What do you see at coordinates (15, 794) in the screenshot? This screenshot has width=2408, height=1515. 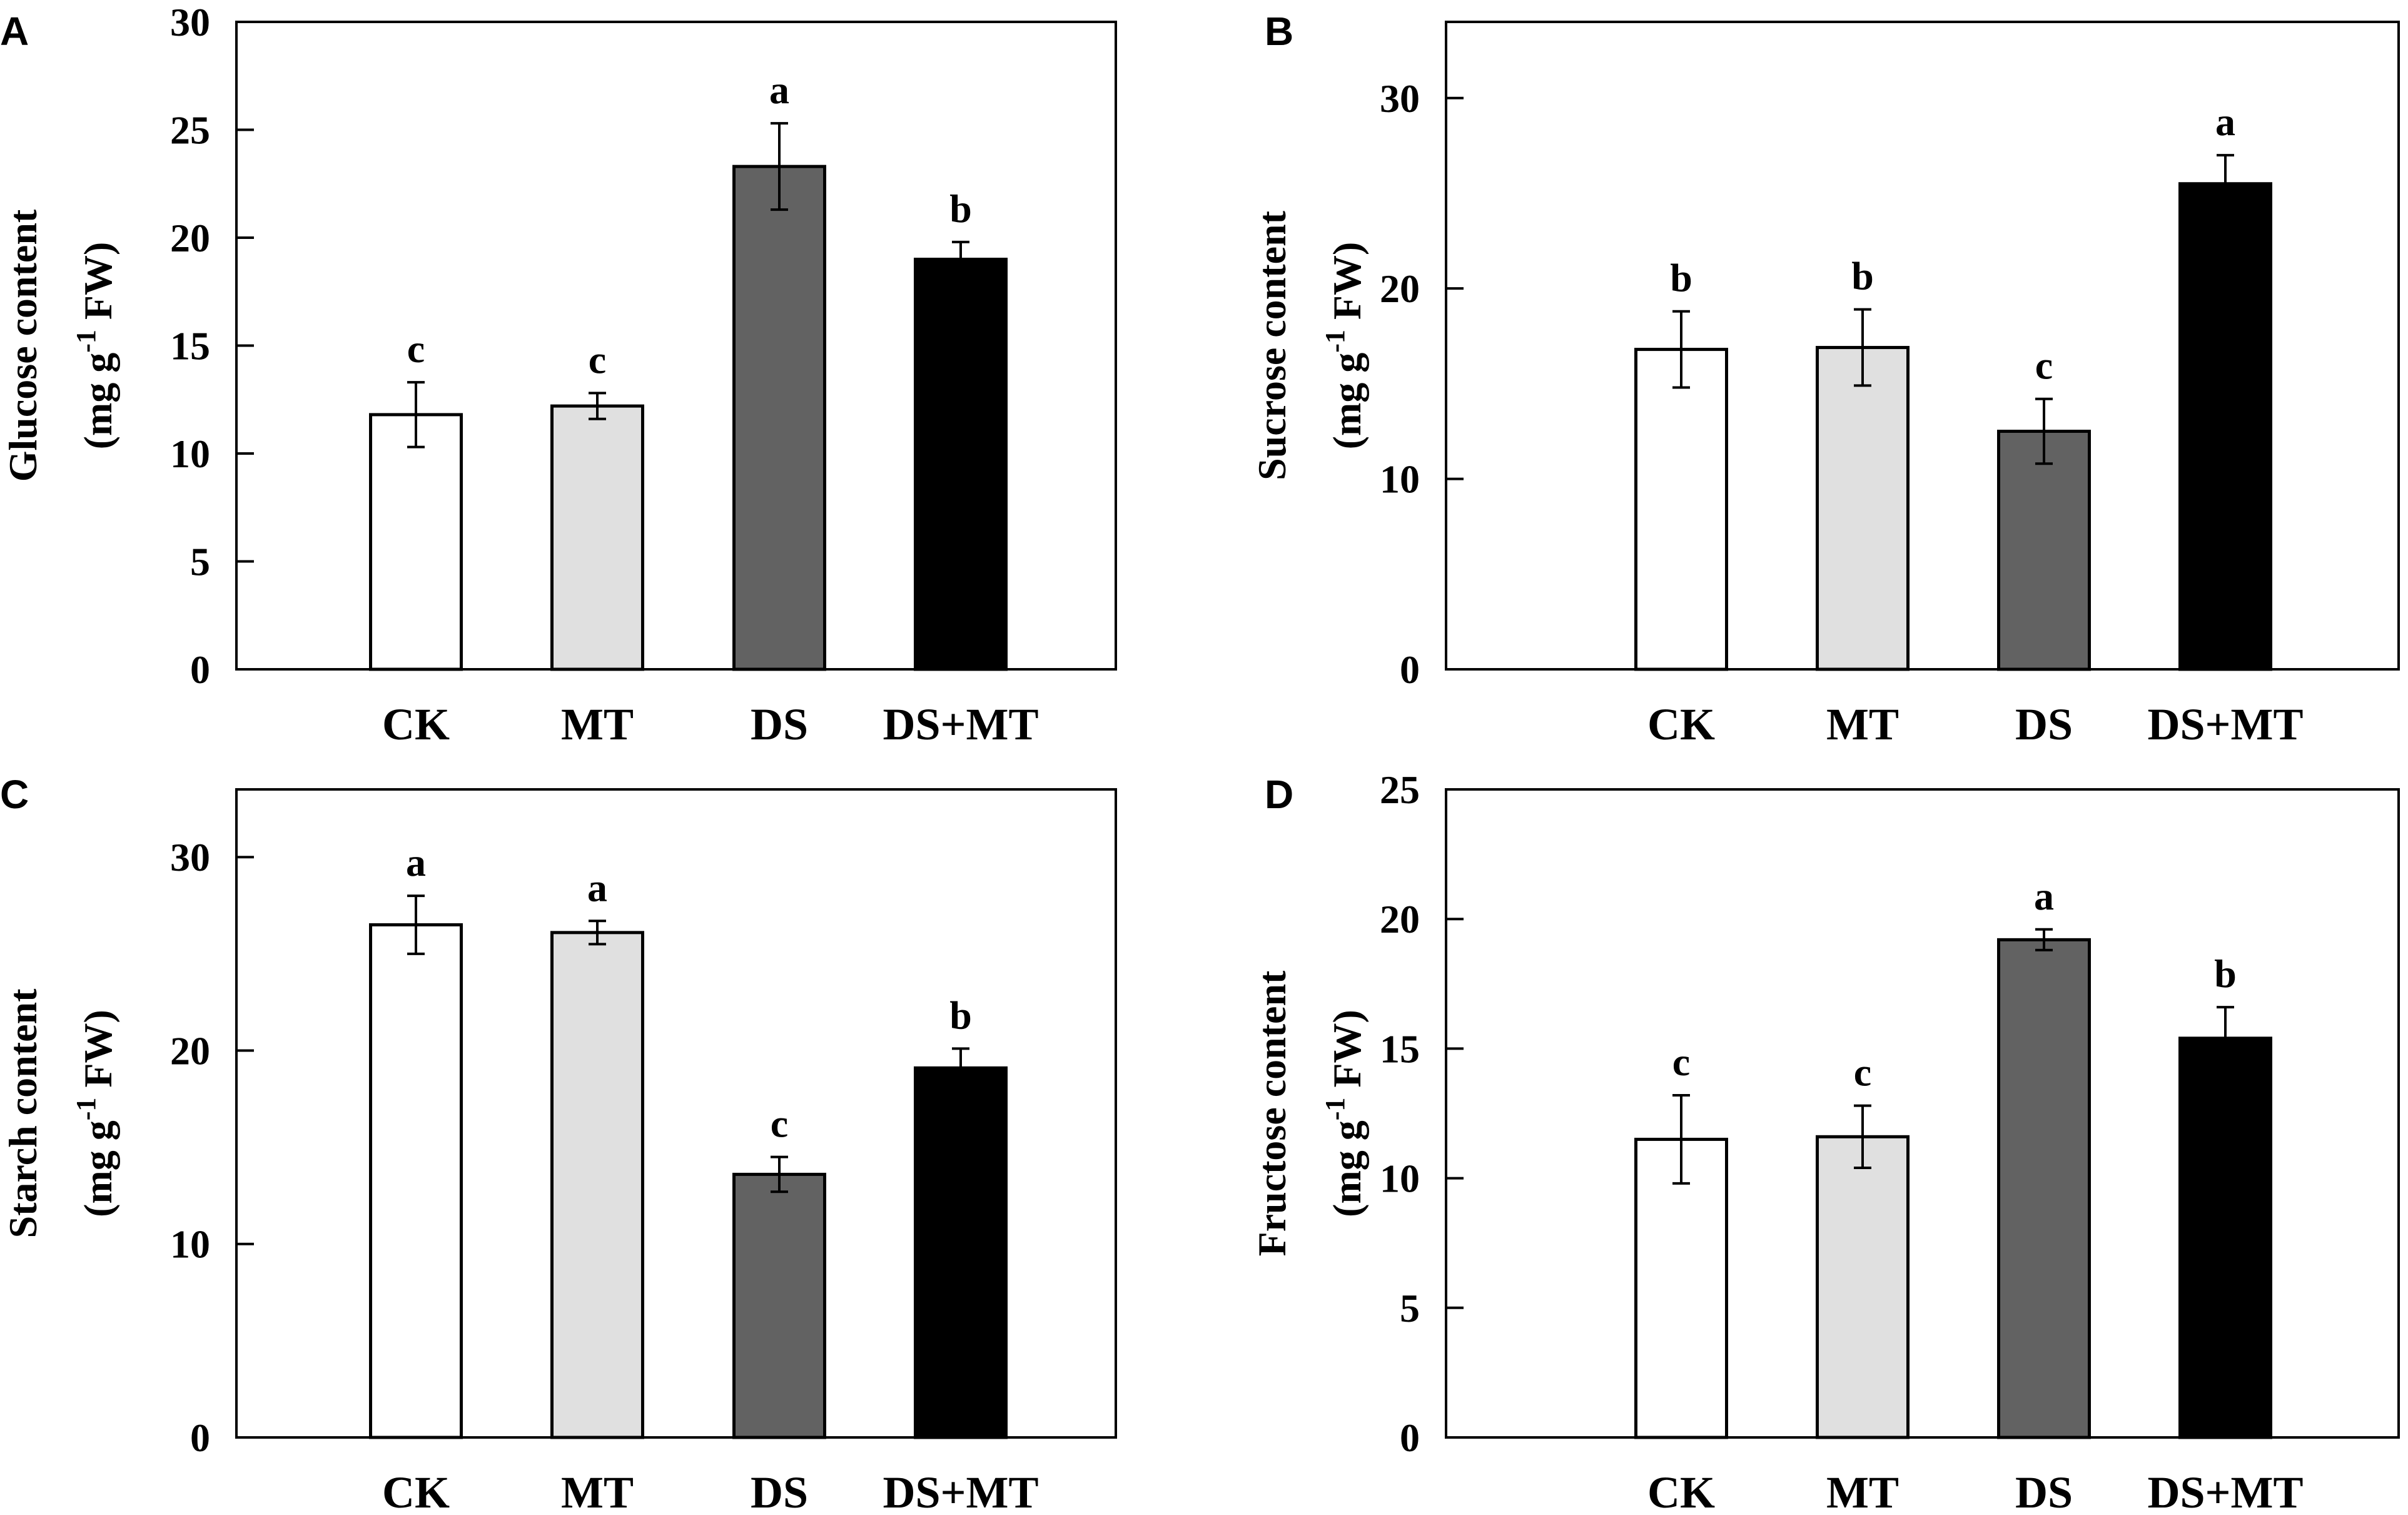 I see `panel-letter: C` at bounding box center [15, 794].